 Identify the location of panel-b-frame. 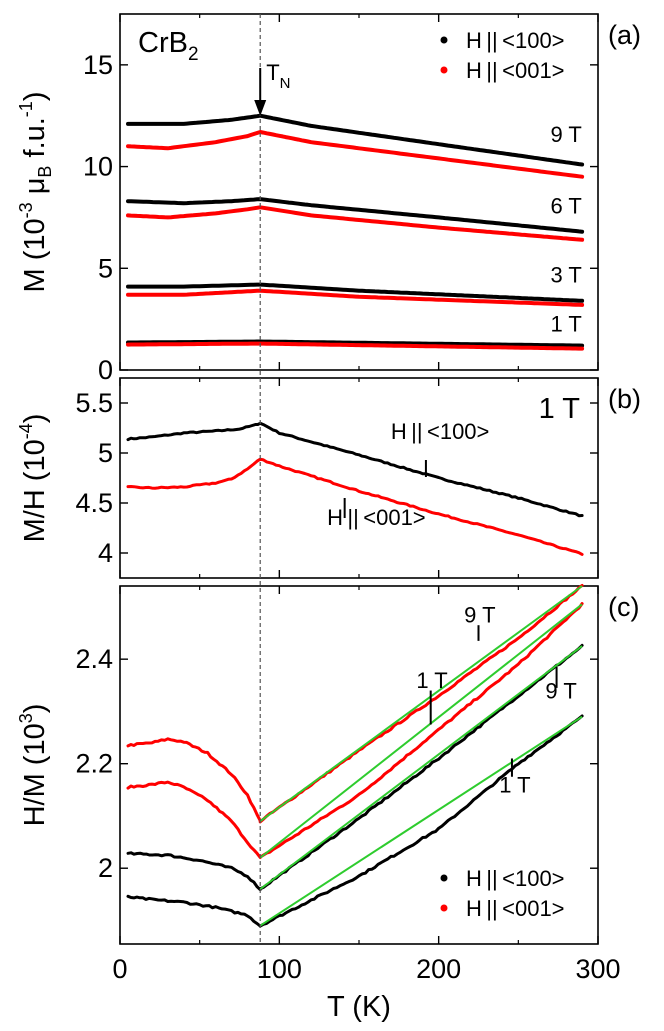
(359, 478).